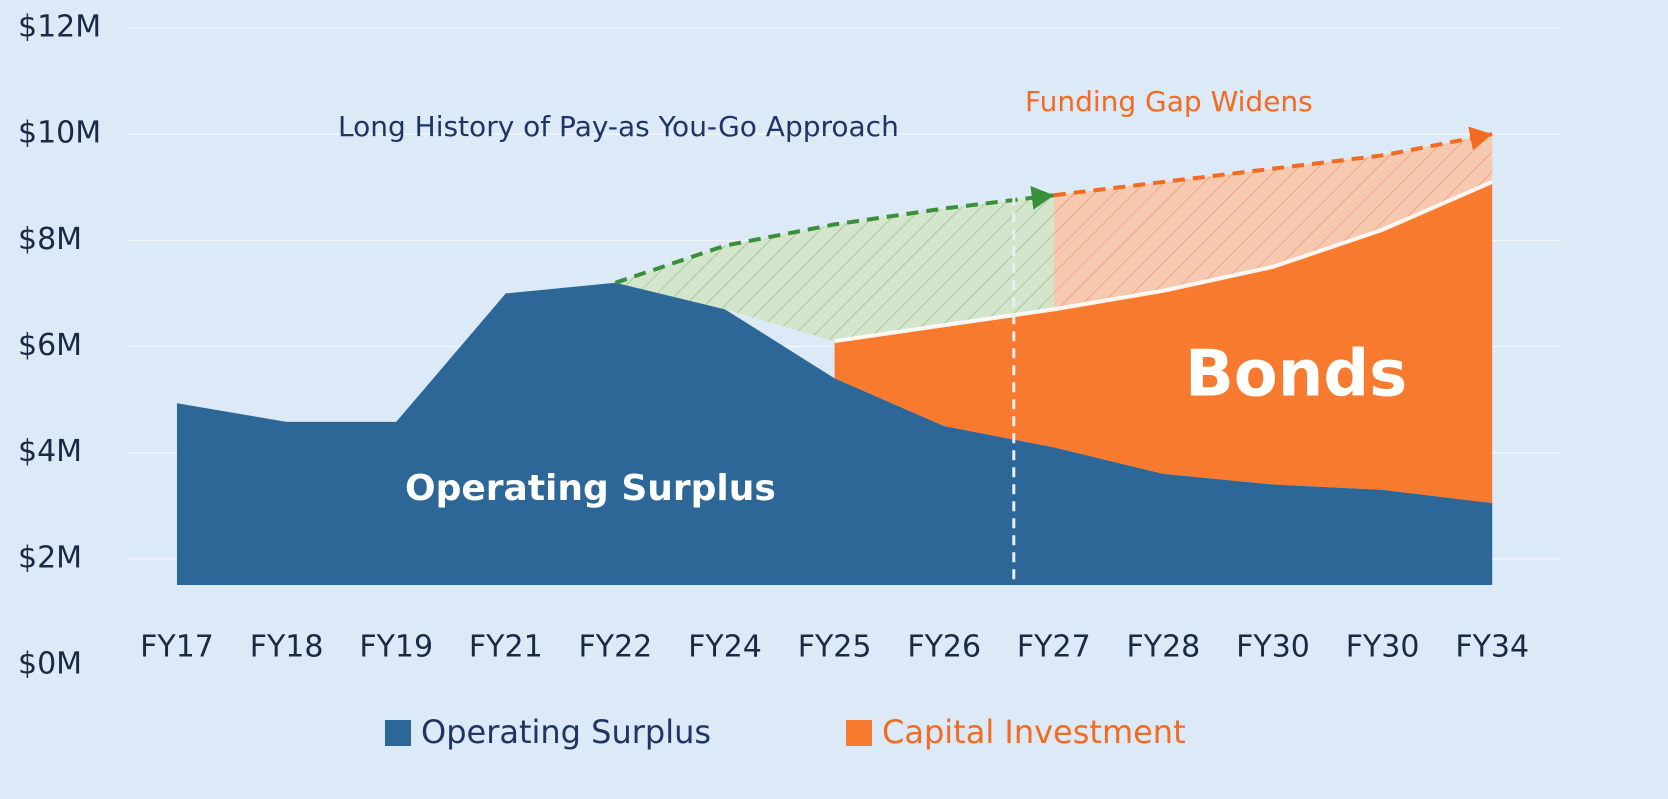  Describe the element at coordinates (506, 647) in the screenshot. I see `x-tick-label: FY21` at that location.